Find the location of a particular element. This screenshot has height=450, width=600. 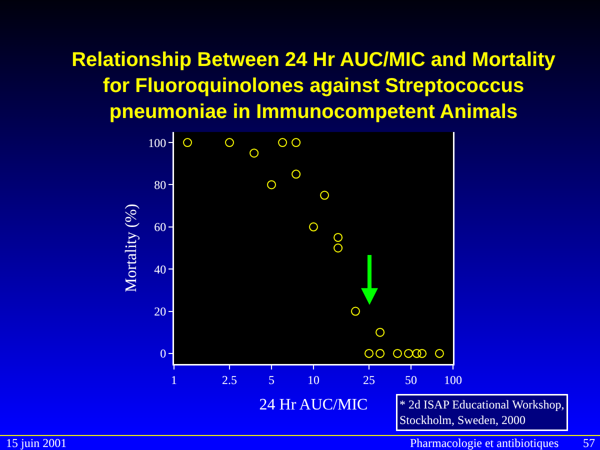

x-tick-label: 1 is located at coordinates (174, 379).